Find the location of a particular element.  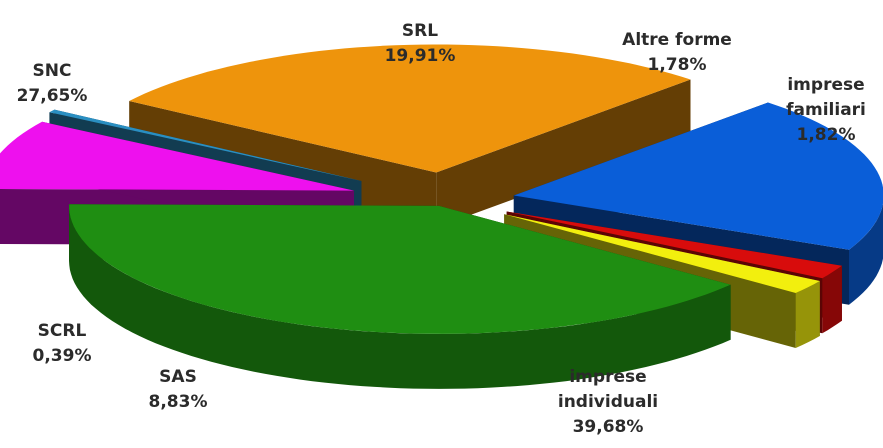

data-label-srl: SRL 19,91% is located at coordinates (420, 43).